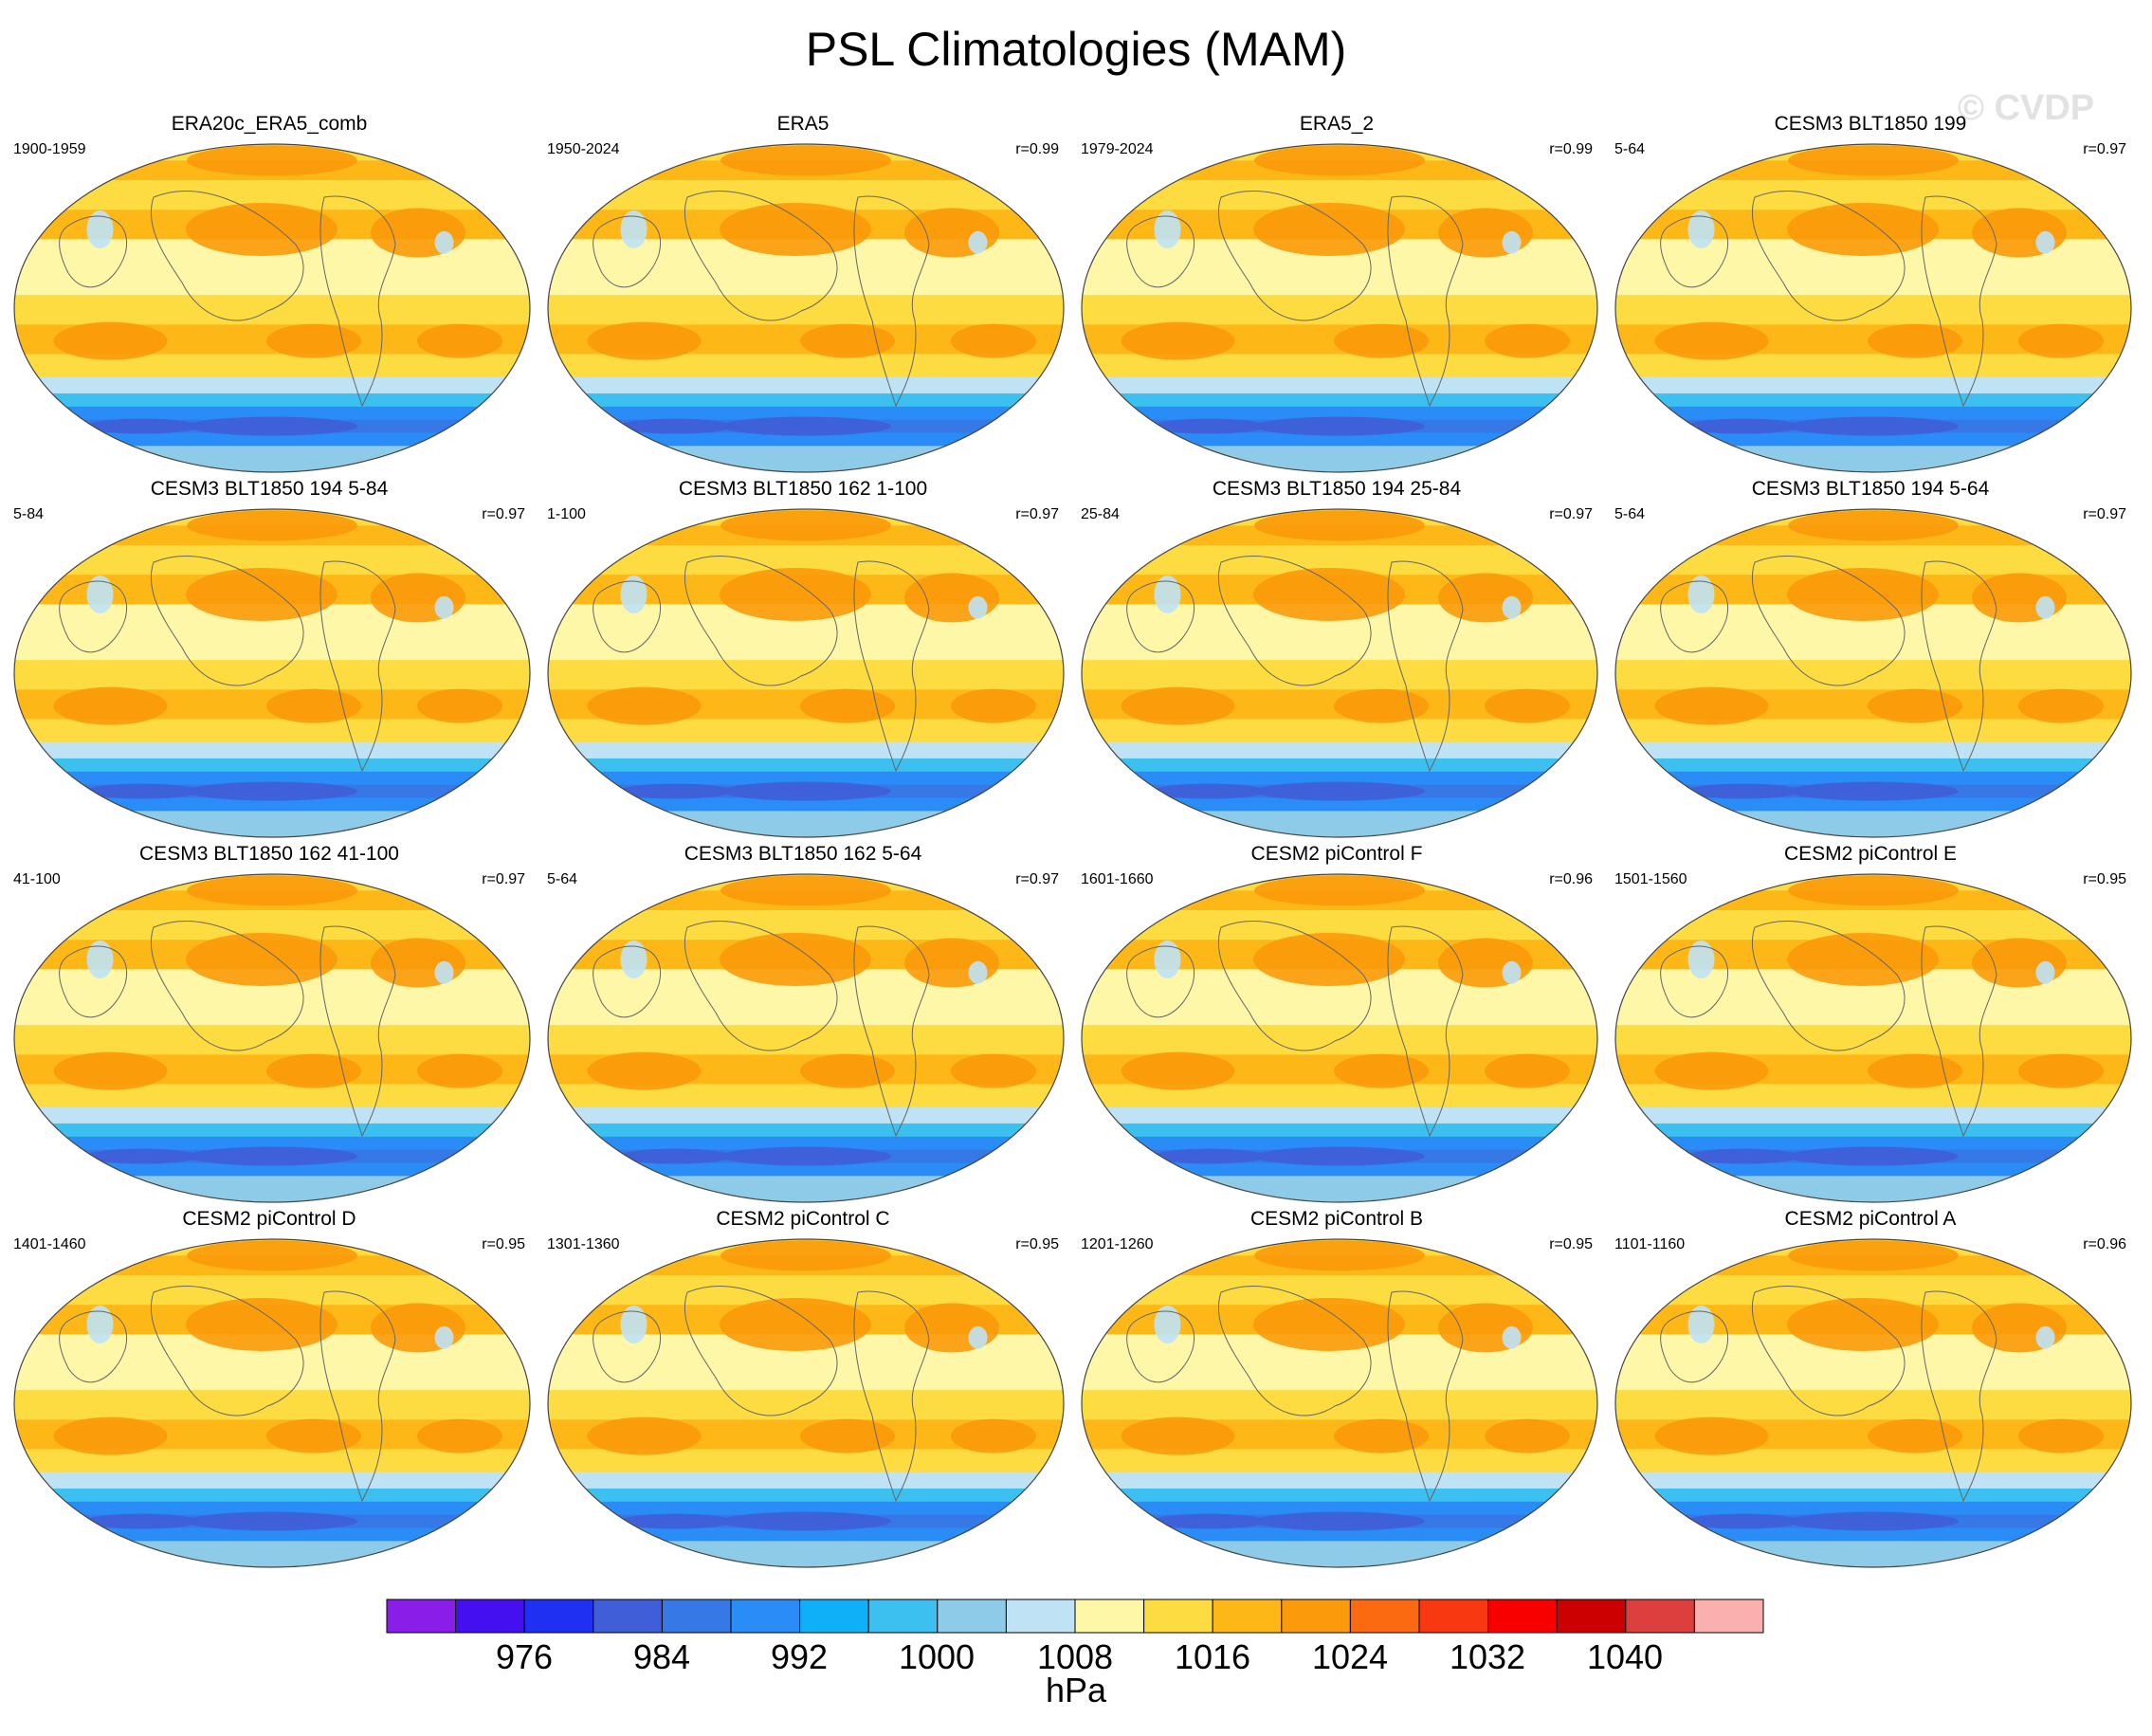 This screenshot has width=2152, height=1736. What do you see at coordinates (803, 489) in the screenshot?
I see `panel-title: CESM3 BLT1850 162 1-100` at bounding box center [803, 489].